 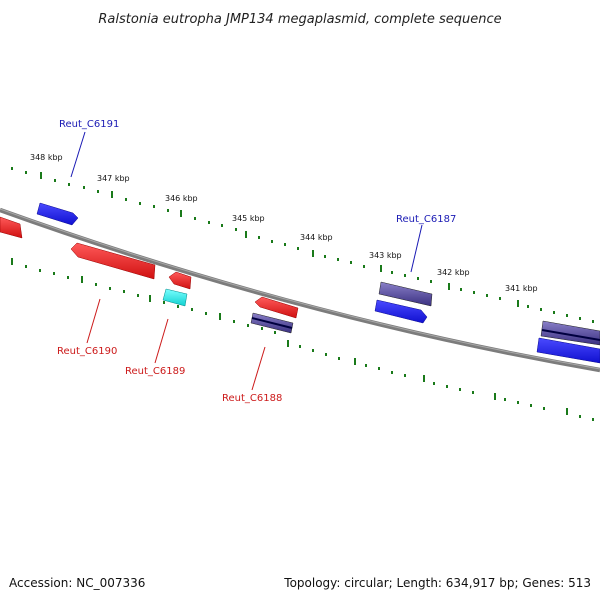 I want to click on gene-reut-c6191, so click(x=57, y=214).